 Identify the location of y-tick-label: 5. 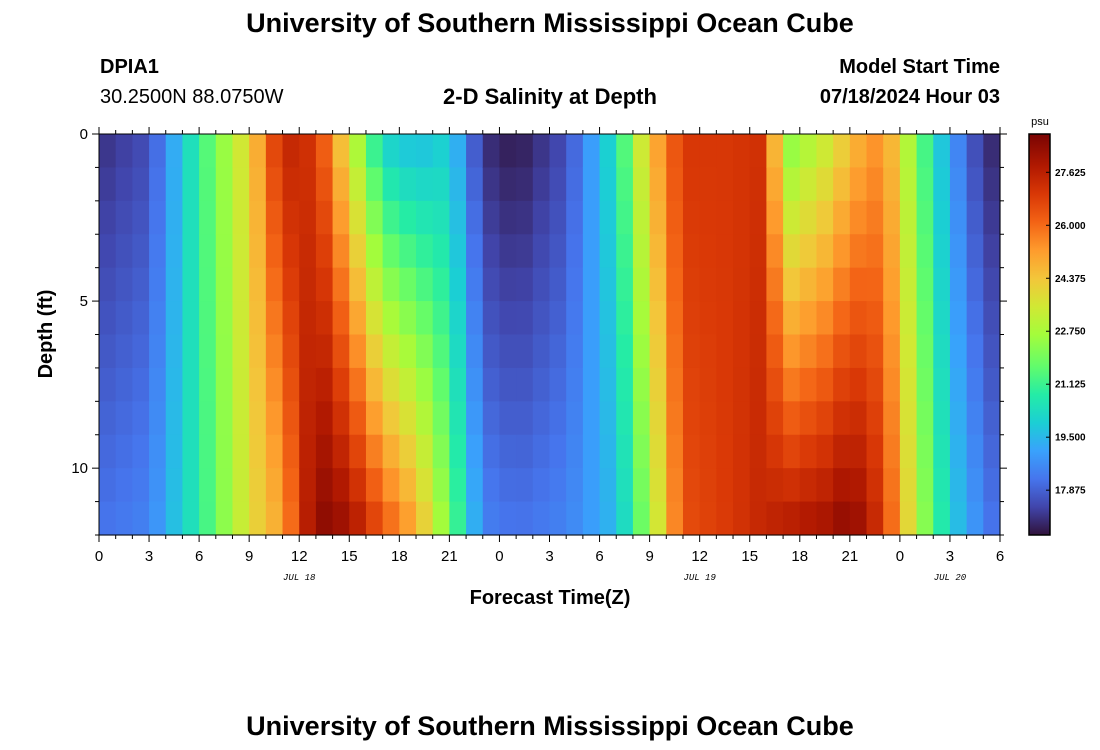
(84, 301).